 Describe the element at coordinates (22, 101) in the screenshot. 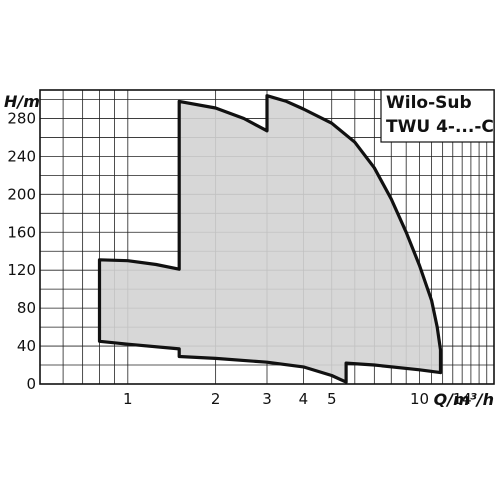

I see `y-axis-label: H/m` at that location.